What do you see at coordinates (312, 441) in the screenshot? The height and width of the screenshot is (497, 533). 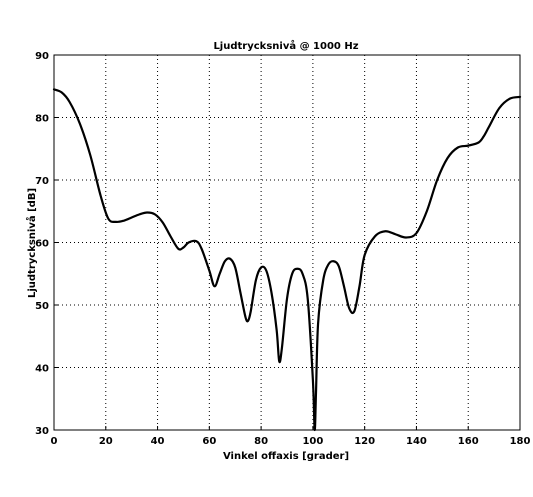 I see `x-tick-label: 100` at bounding box center [312, 441].